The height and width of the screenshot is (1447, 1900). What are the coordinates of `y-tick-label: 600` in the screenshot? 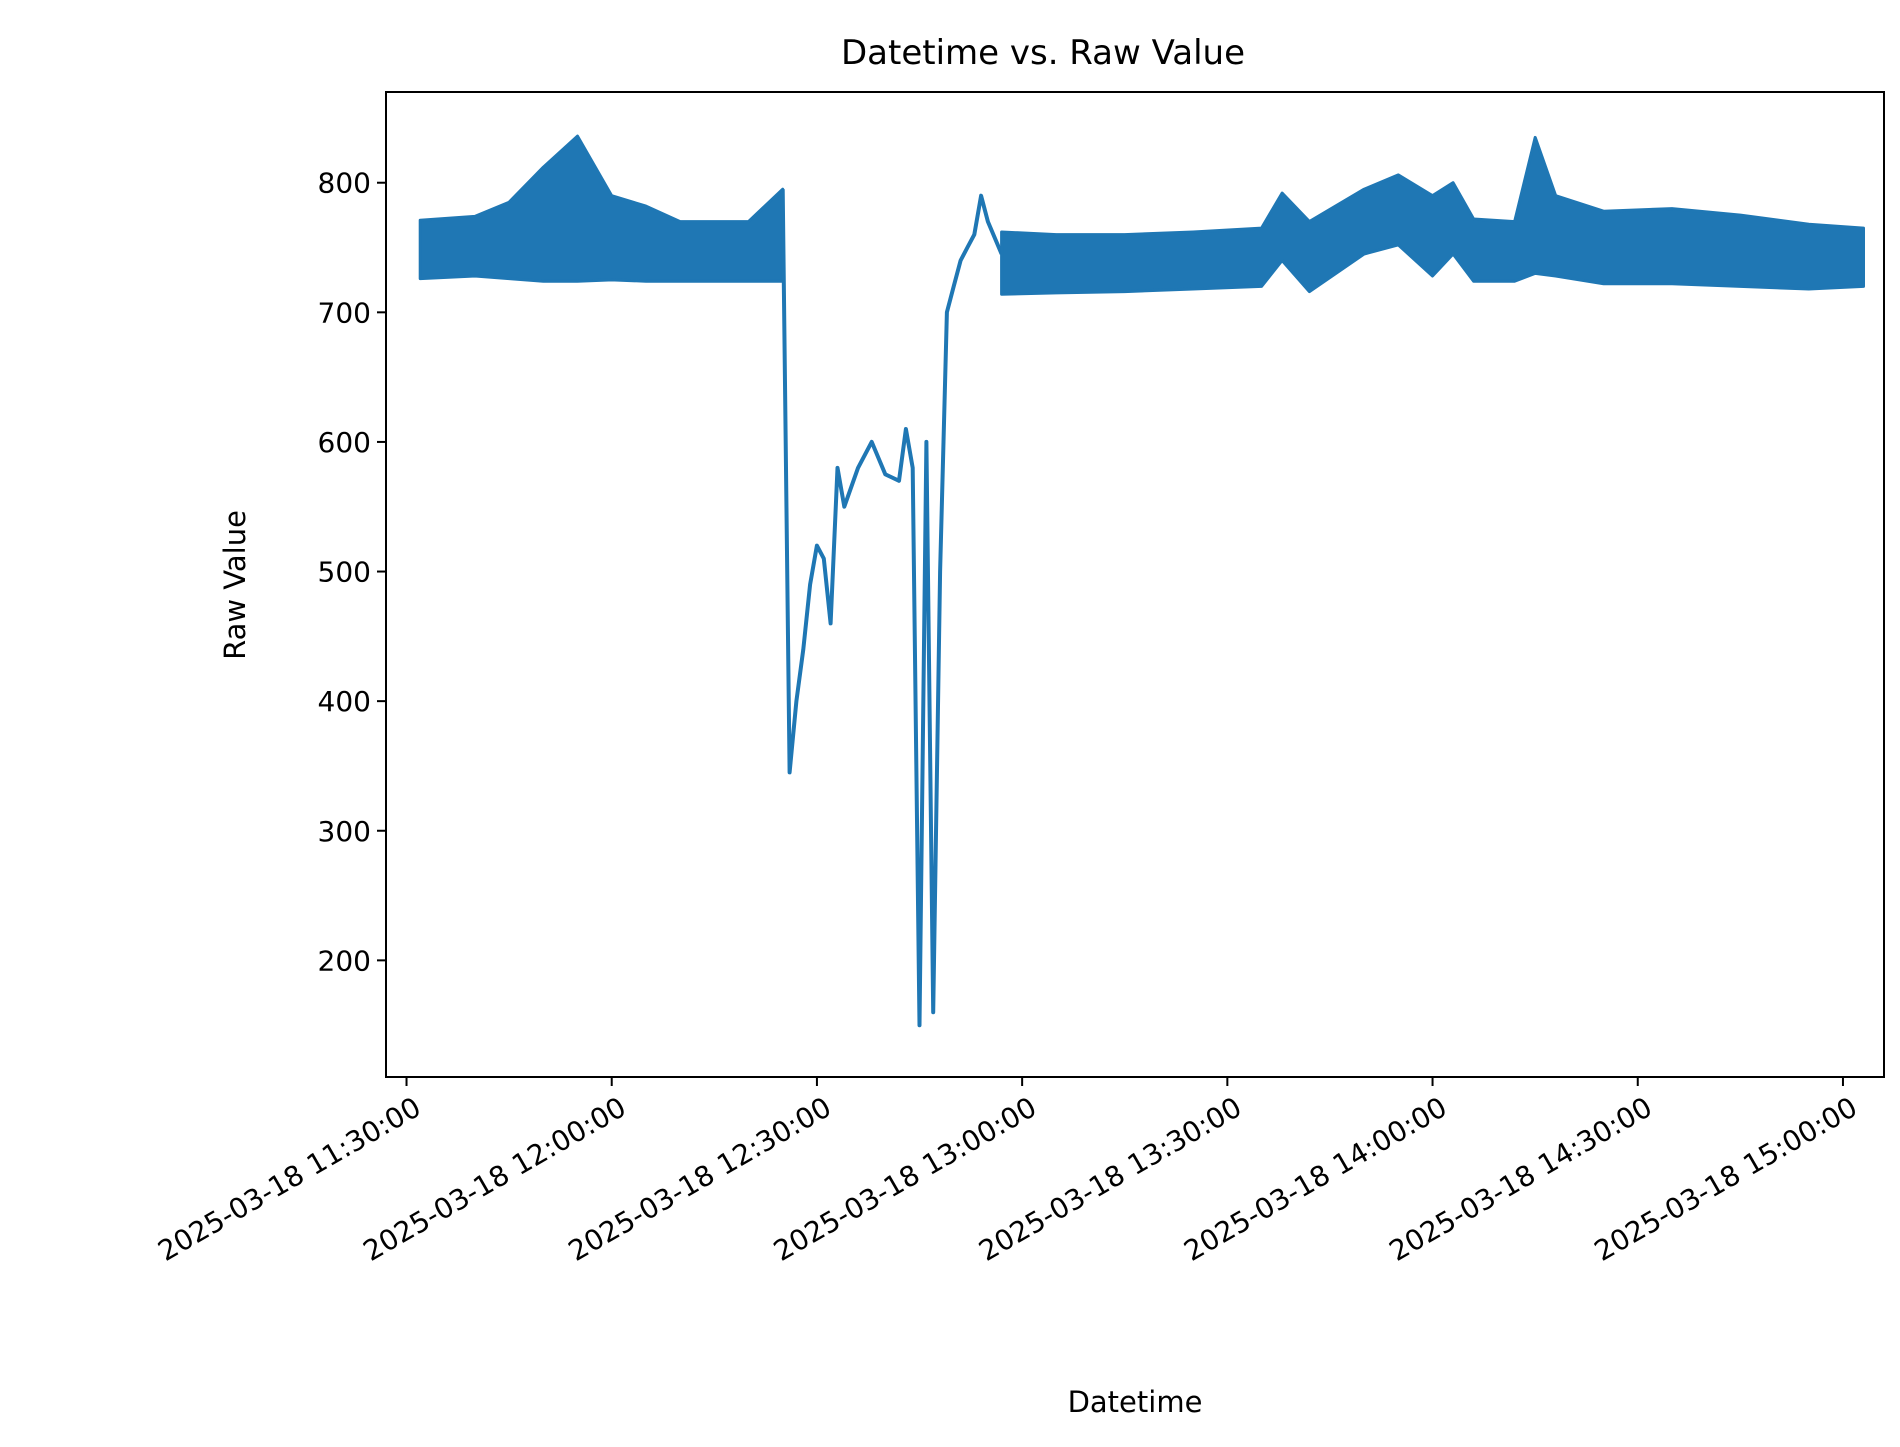 It's located at (344, 442).